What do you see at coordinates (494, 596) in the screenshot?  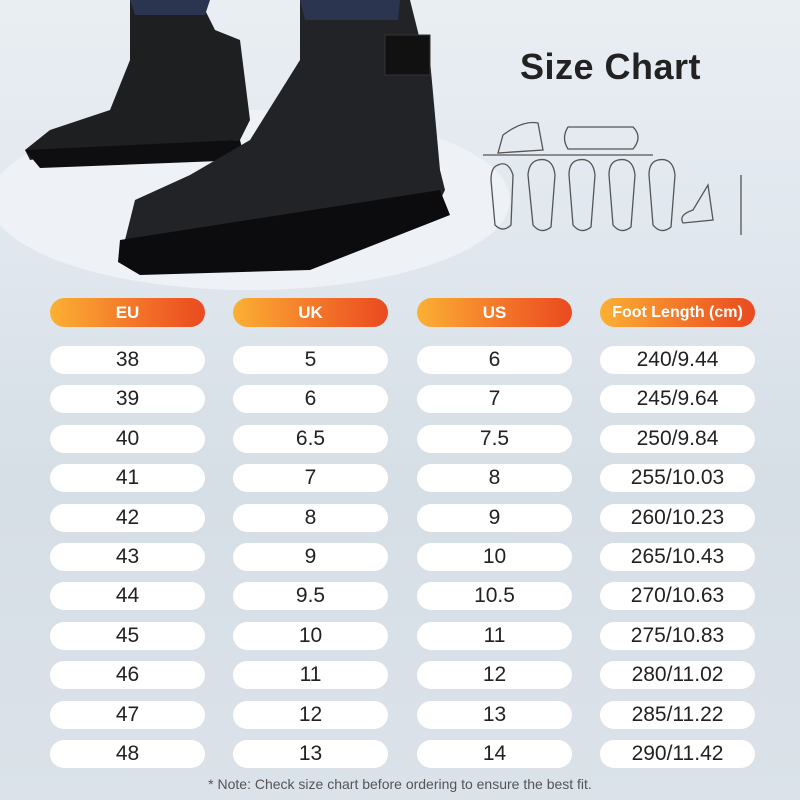 I see `cell-us: 10.5` at bounding box center [494, 596].